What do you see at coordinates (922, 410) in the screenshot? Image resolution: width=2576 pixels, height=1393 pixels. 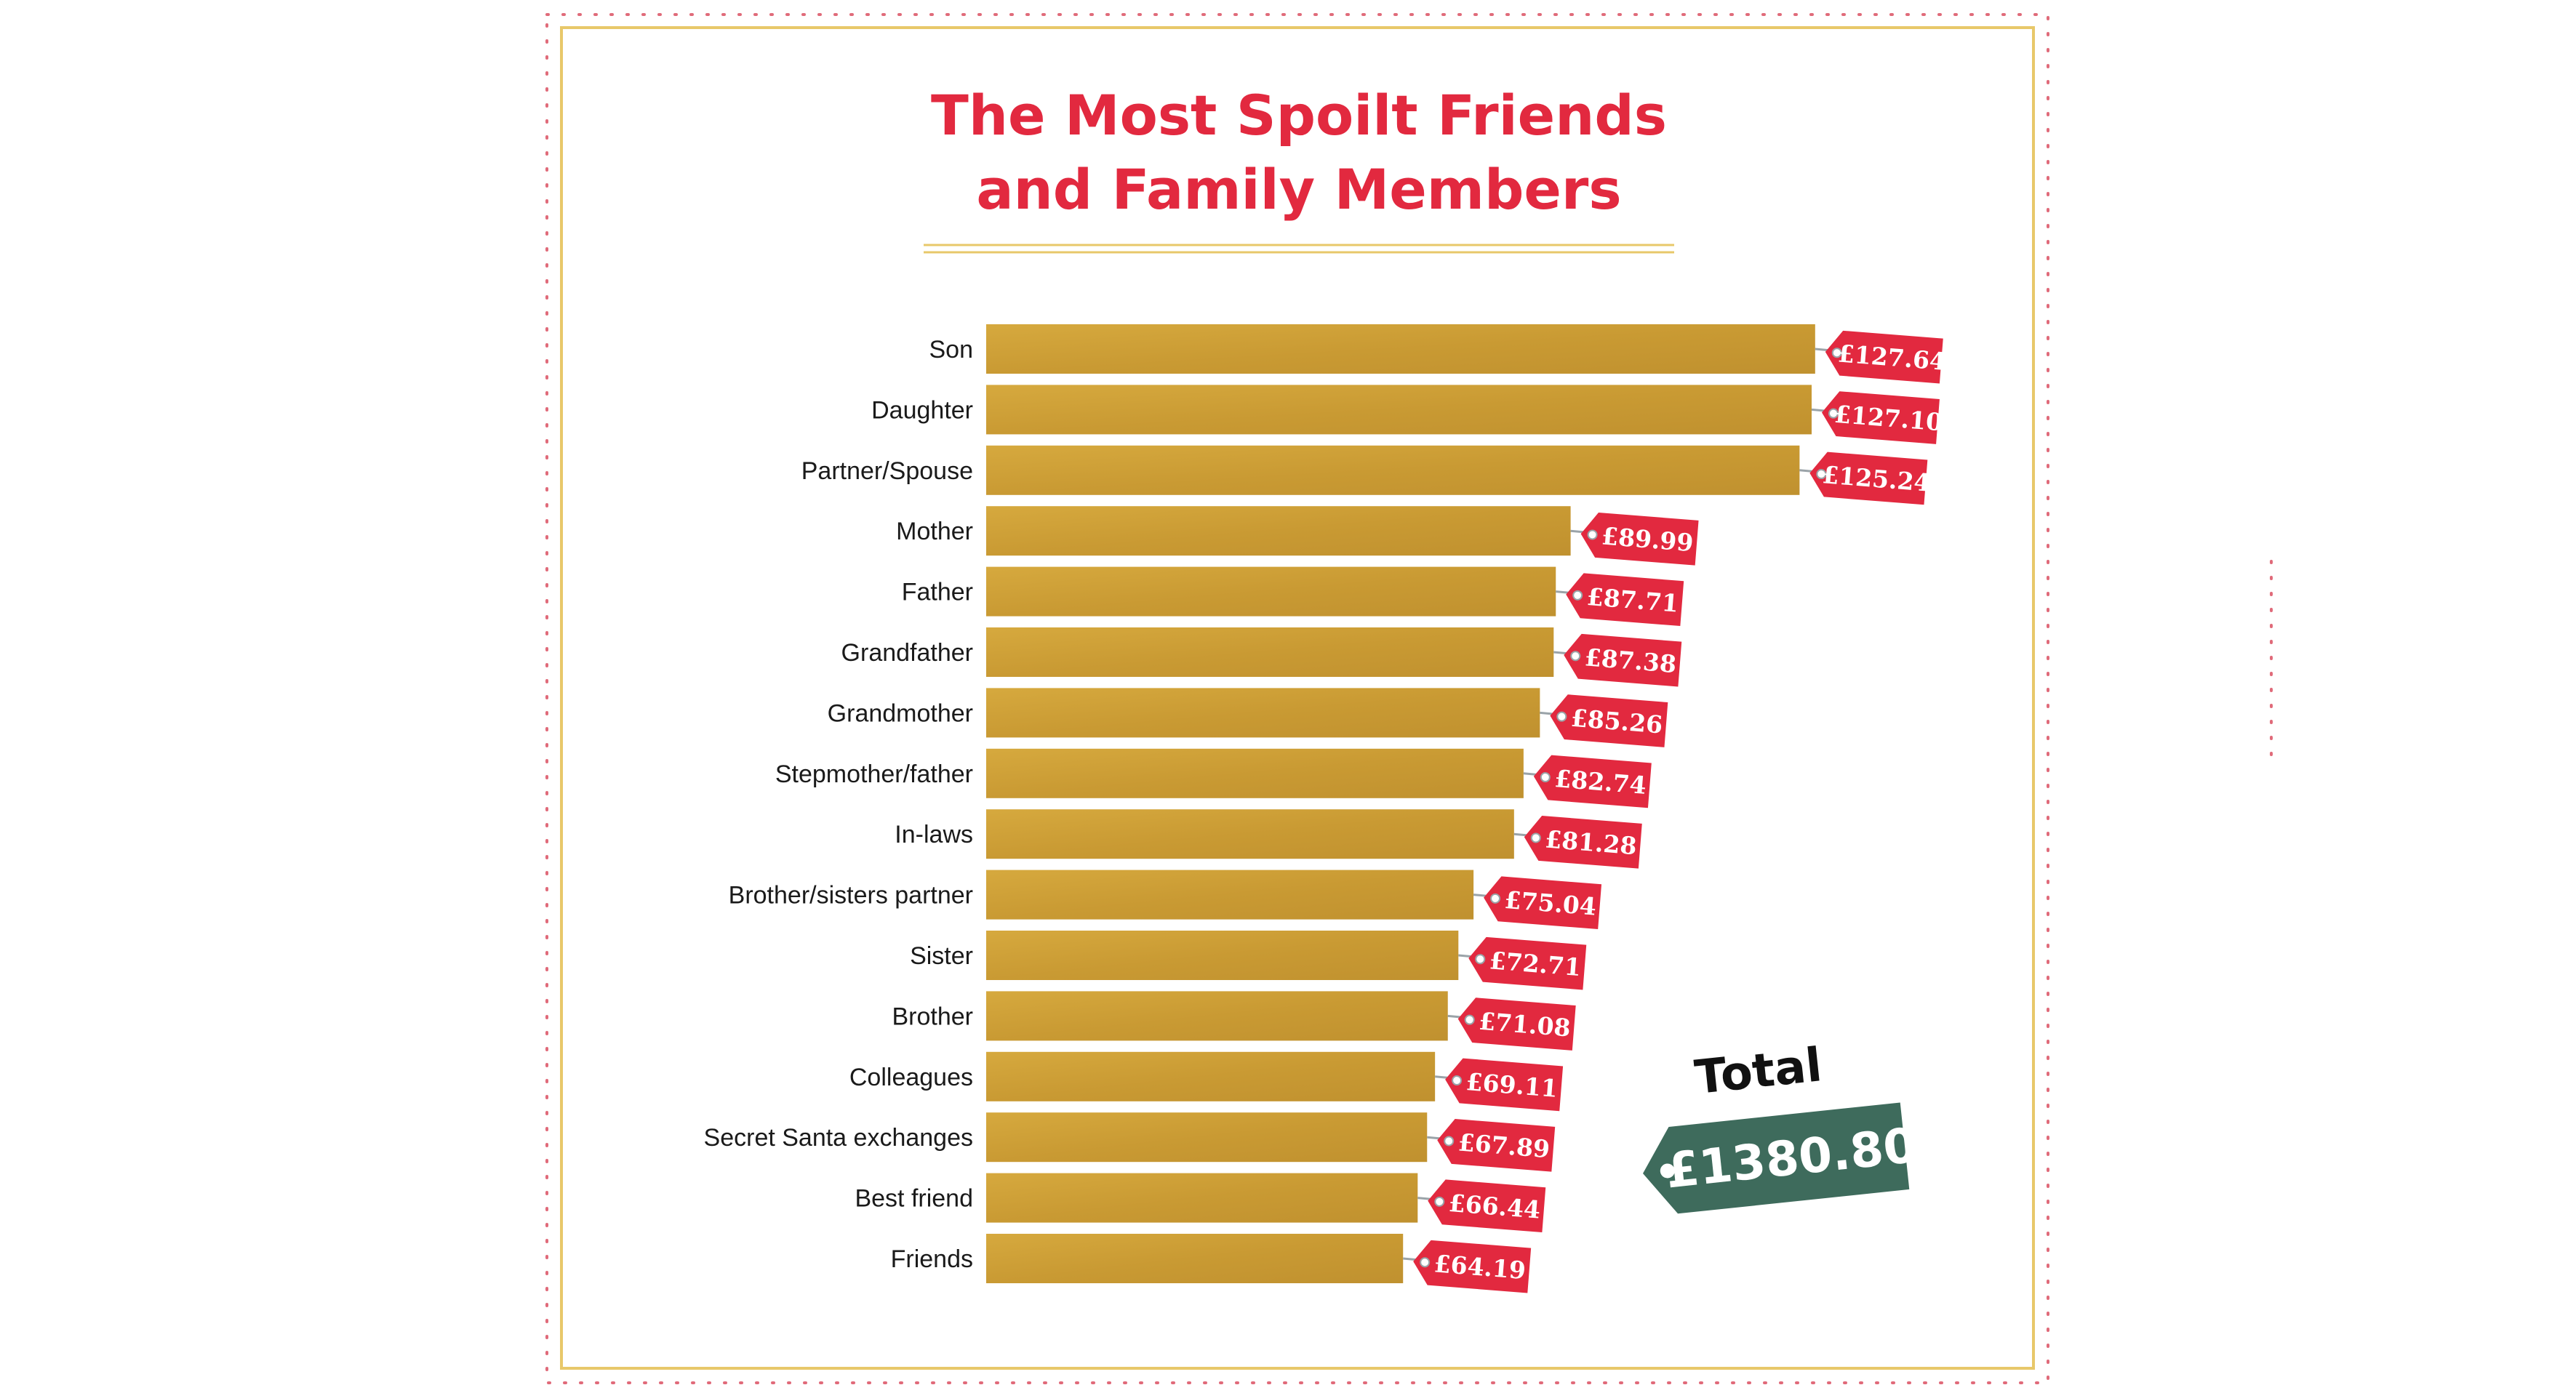 I see `category-label: Daughter` at bounding box center [922, 410].